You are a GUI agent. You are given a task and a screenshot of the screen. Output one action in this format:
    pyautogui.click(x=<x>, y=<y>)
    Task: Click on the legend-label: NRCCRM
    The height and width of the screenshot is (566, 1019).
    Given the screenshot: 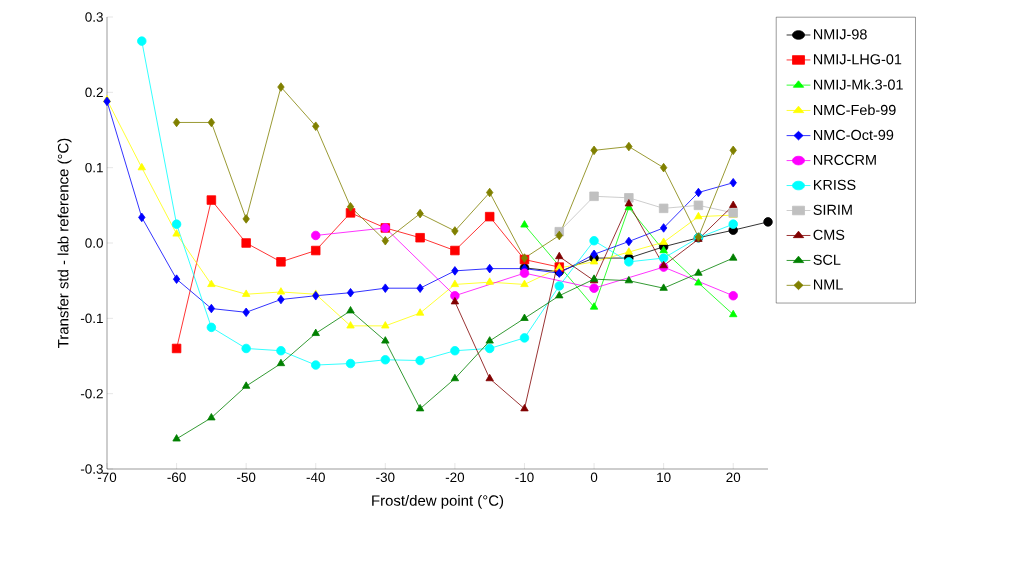 What is the action you would take?
    pyautogui.click(x=844, y=160)
    